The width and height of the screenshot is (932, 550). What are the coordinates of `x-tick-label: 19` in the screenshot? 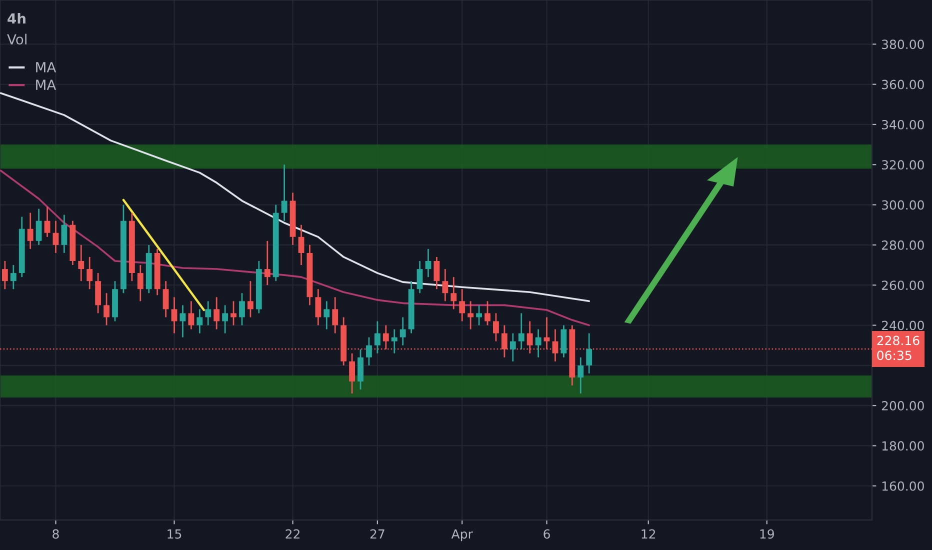 It's located at (767, 534).